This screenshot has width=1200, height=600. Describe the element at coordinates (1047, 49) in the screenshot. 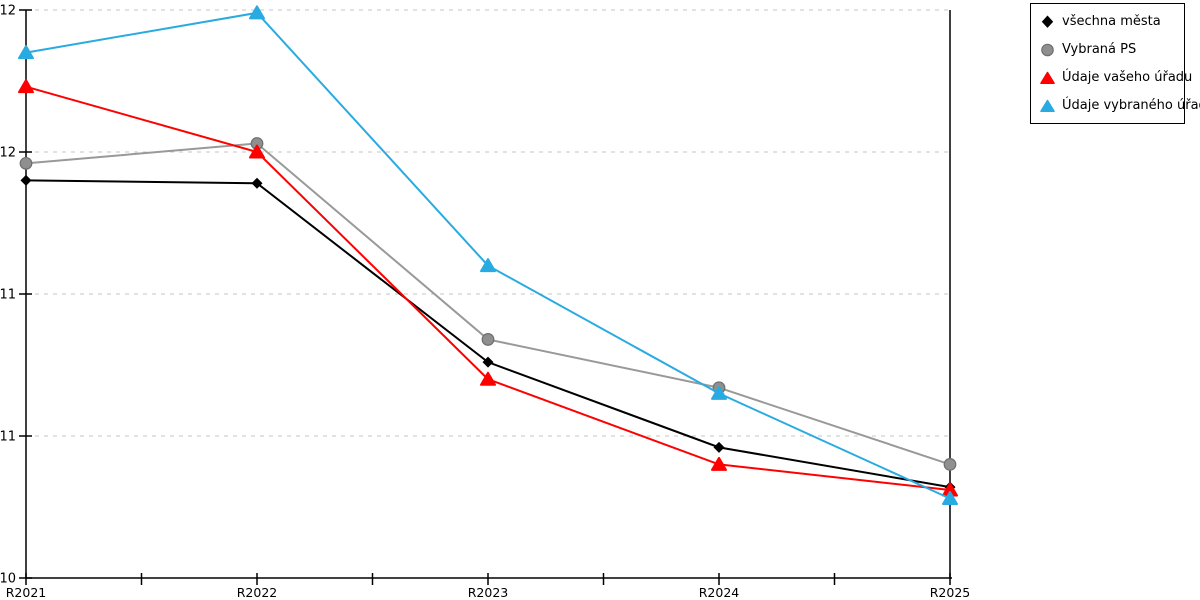

I see `circle-marker-icon` at that location.